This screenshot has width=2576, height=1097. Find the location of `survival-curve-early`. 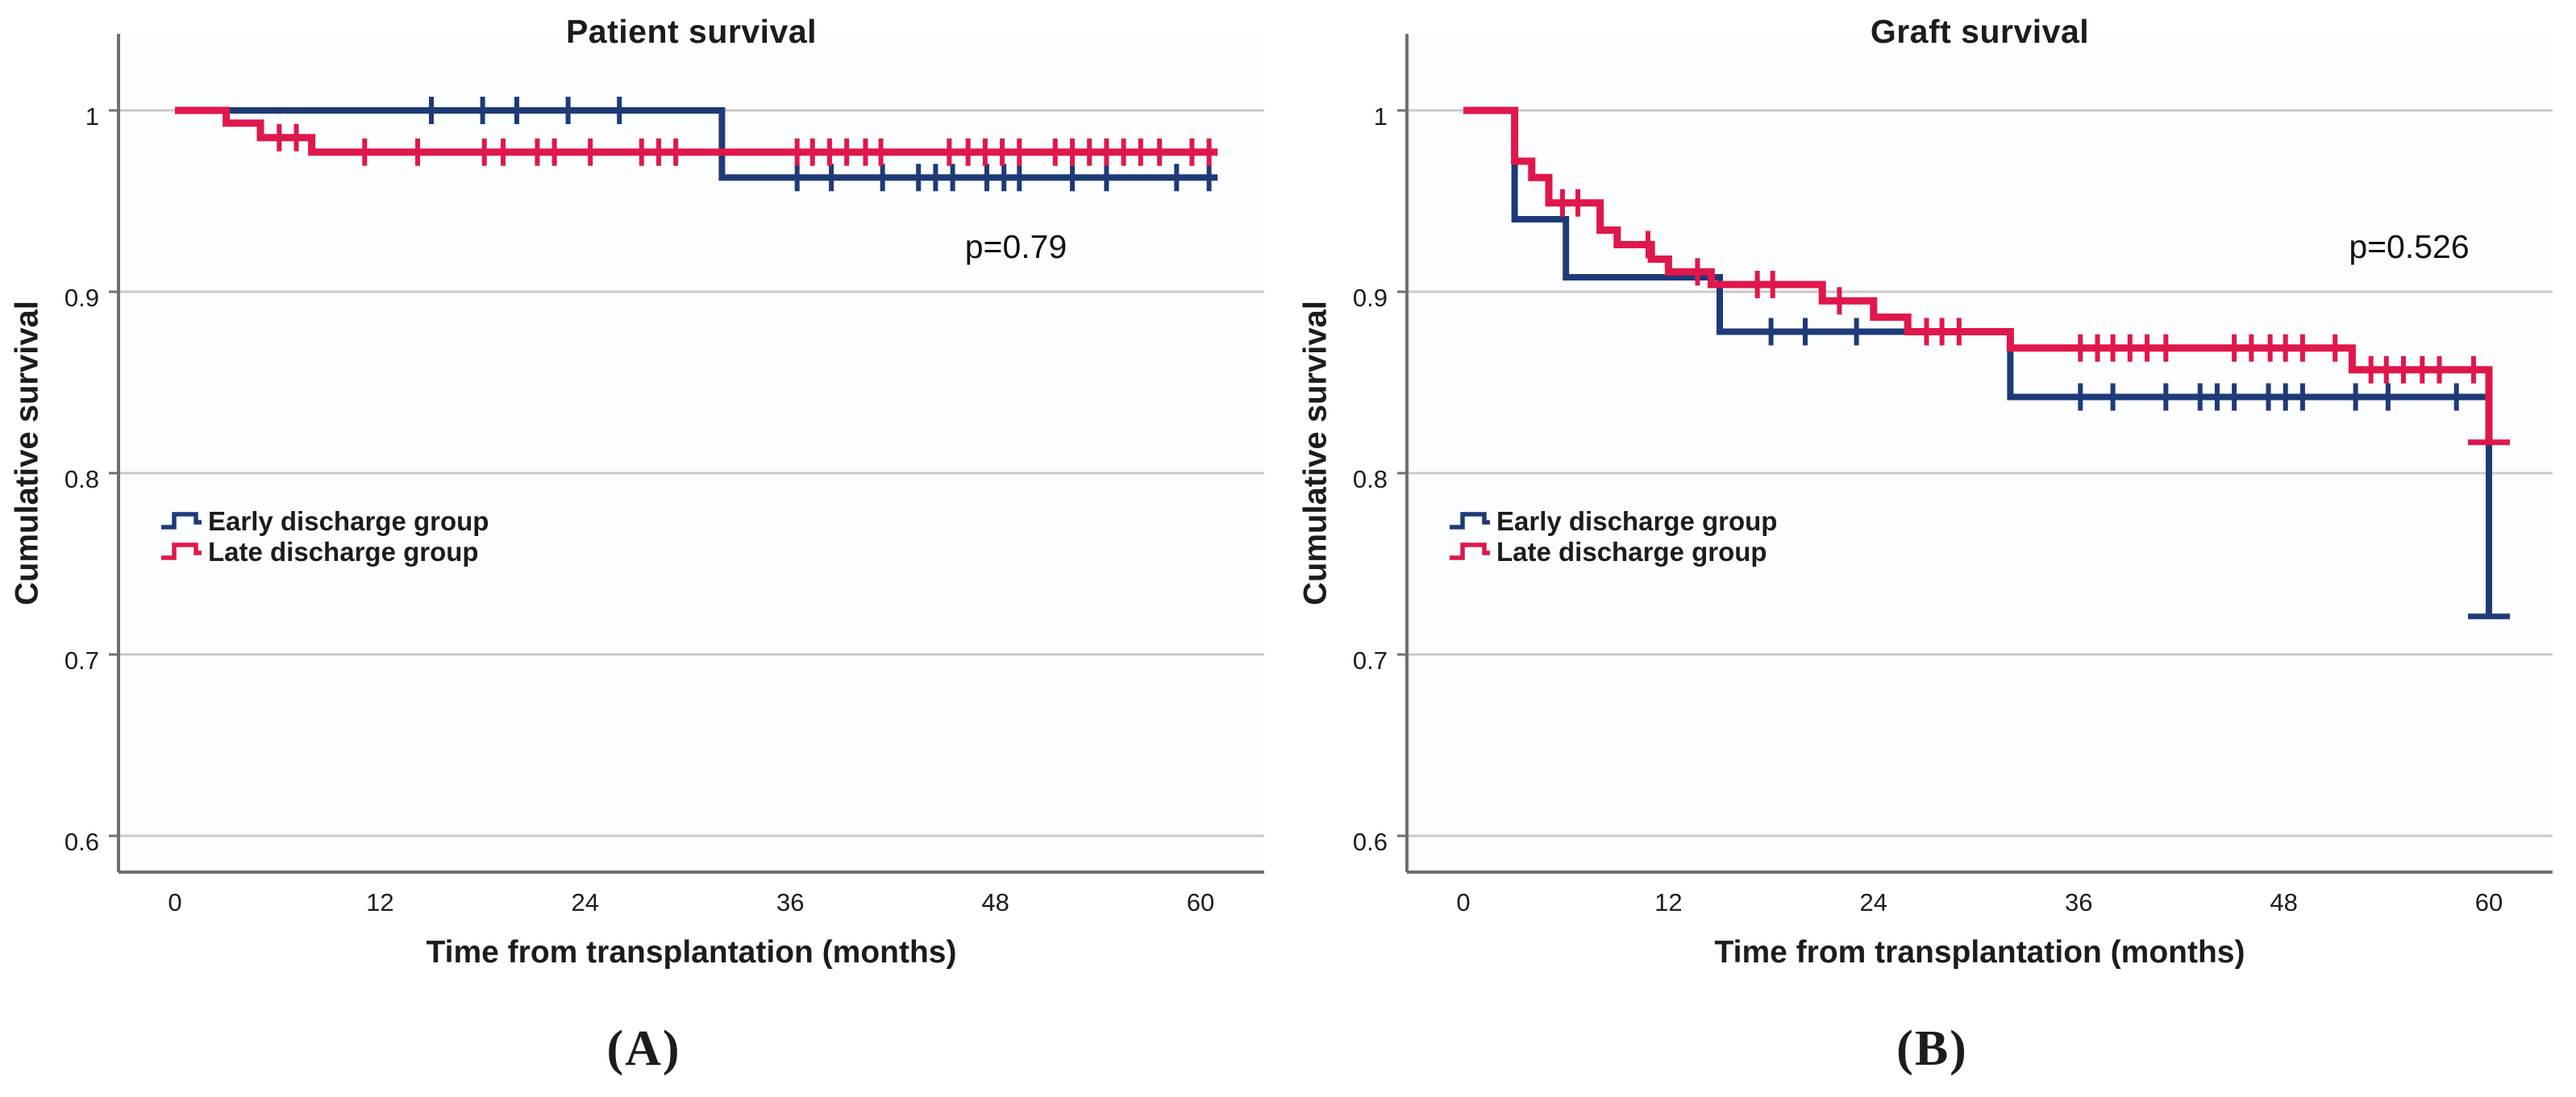

survival-curve-early is located at coordinates (697, 144).